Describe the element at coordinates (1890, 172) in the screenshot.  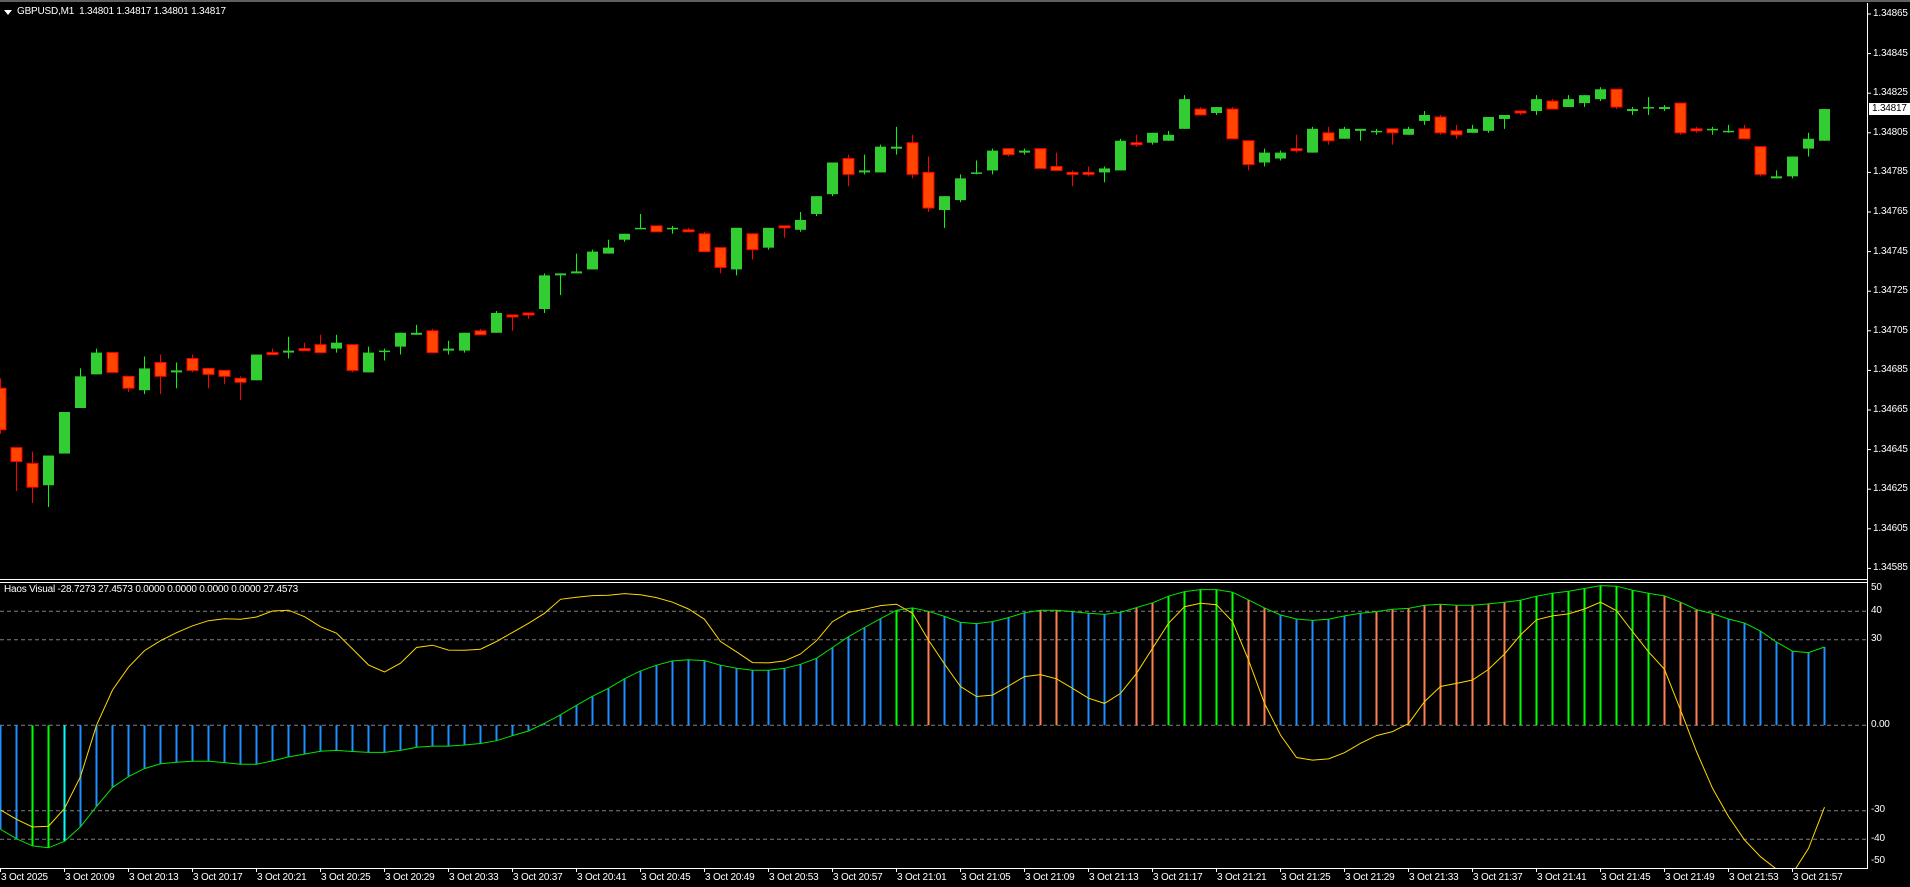
I see `price-axis-label: 1.34785` at that location.